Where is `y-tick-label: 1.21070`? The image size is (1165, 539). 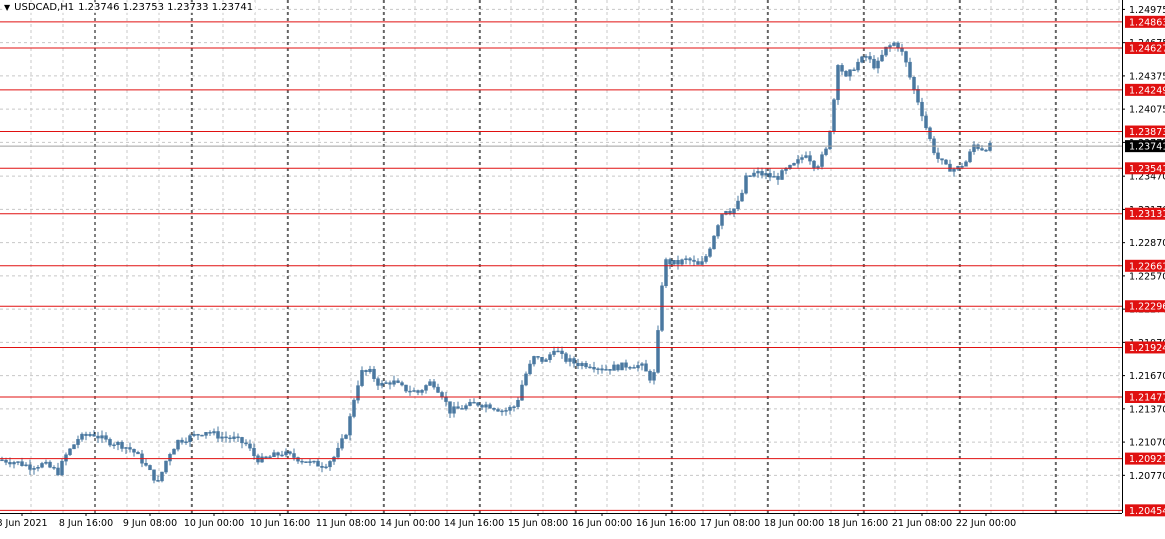
y-tick-label: 1.21070 is located at coordinates (1147, 443).